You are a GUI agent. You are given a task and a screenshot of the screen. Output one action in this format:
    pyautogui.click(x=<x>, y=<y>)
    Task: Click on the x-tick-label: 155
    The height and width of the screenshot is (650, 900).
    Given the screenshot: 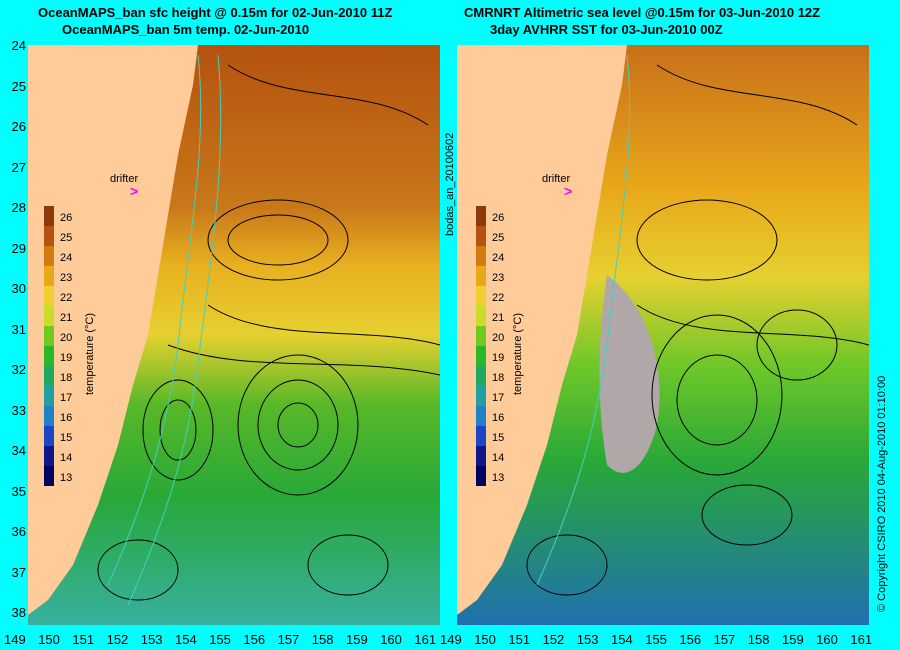 What is the action you would take?
    pyautogui.click(x=220, y=639)
    